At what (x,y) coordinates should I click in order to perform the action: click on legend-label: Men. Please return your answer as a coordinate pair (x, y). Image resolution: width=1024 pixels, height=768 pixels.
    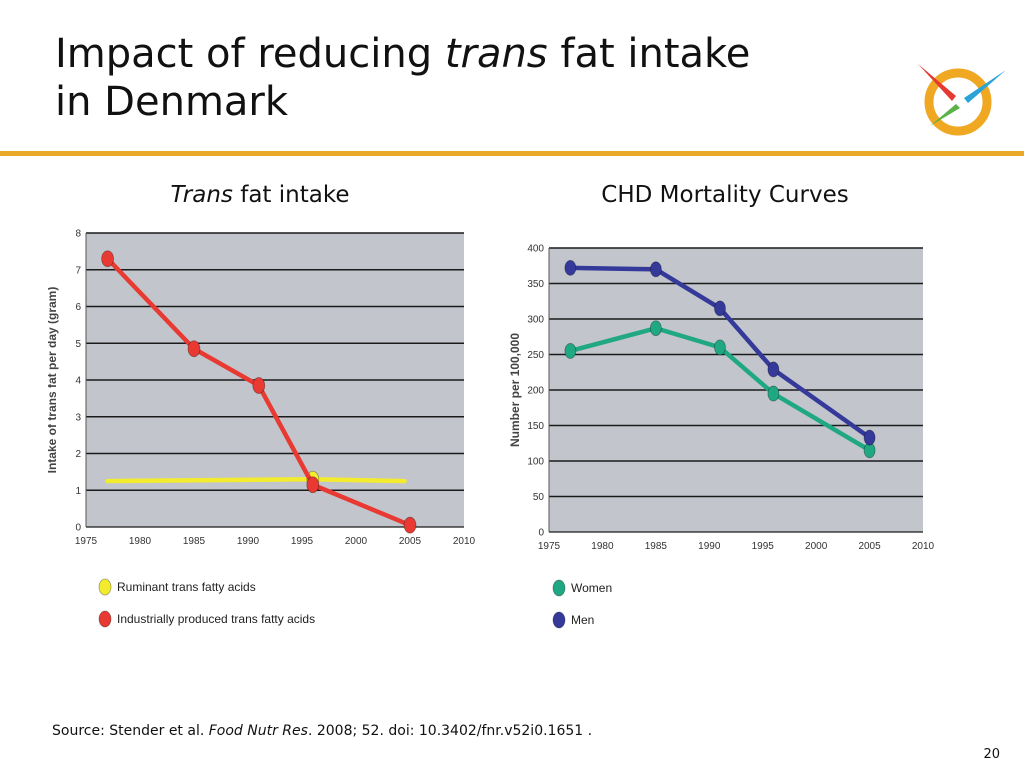
    Looking at the image, I should click on (582, 620).